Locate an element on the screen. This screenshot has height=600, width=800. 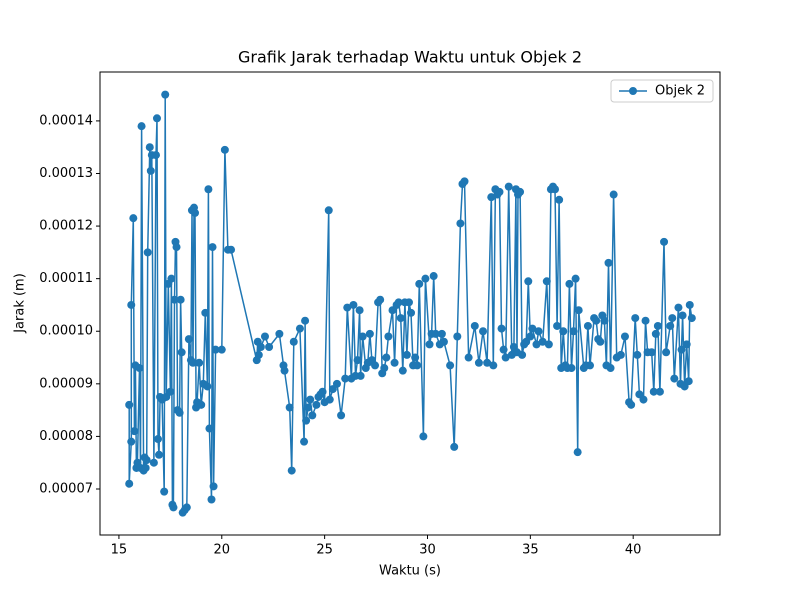
y-tick-label: 0.00013 is located at coordinates (66, 173).